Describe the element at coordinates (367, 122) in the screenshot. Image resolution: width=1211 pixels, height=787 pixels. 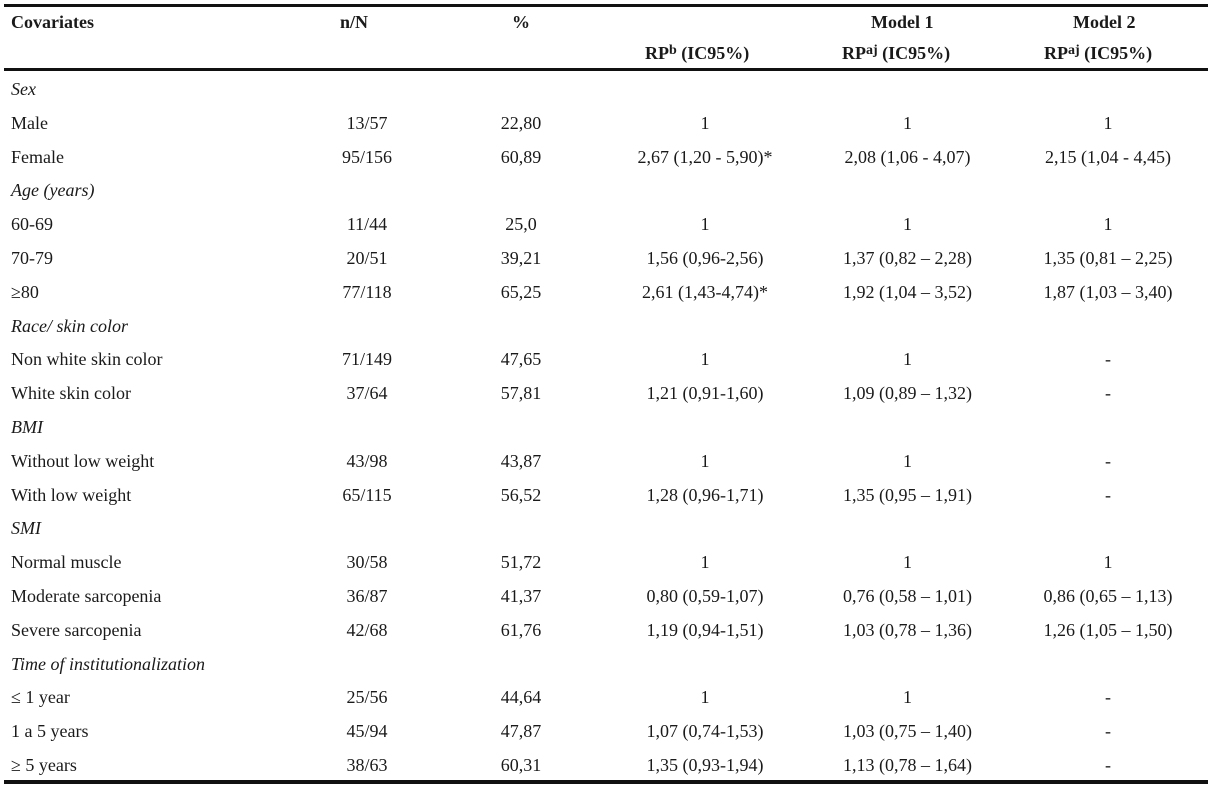
I see `n-over-n-cell: 13/57` at that location.